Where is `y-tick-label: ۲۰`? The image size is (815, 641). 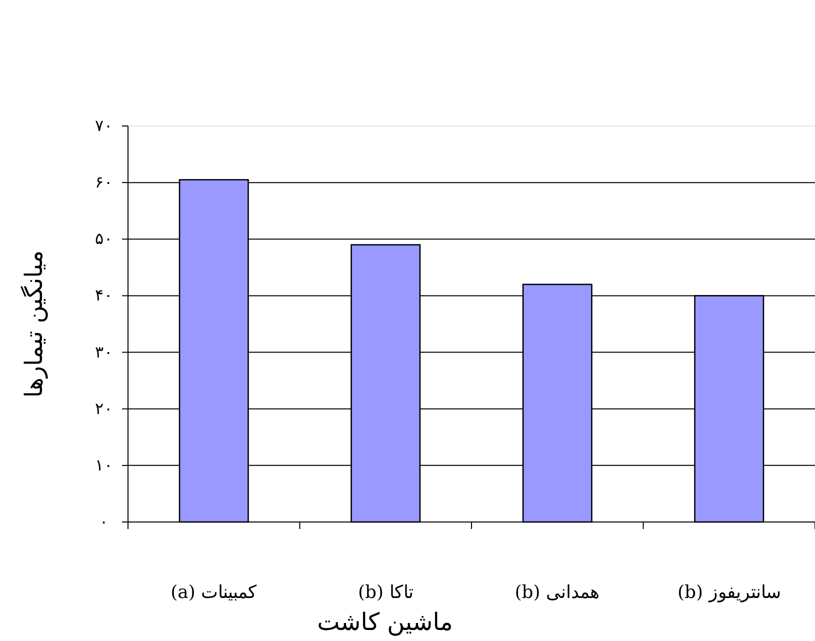 y-tick-label: ۲۰ is located at coordinates (104, 408).